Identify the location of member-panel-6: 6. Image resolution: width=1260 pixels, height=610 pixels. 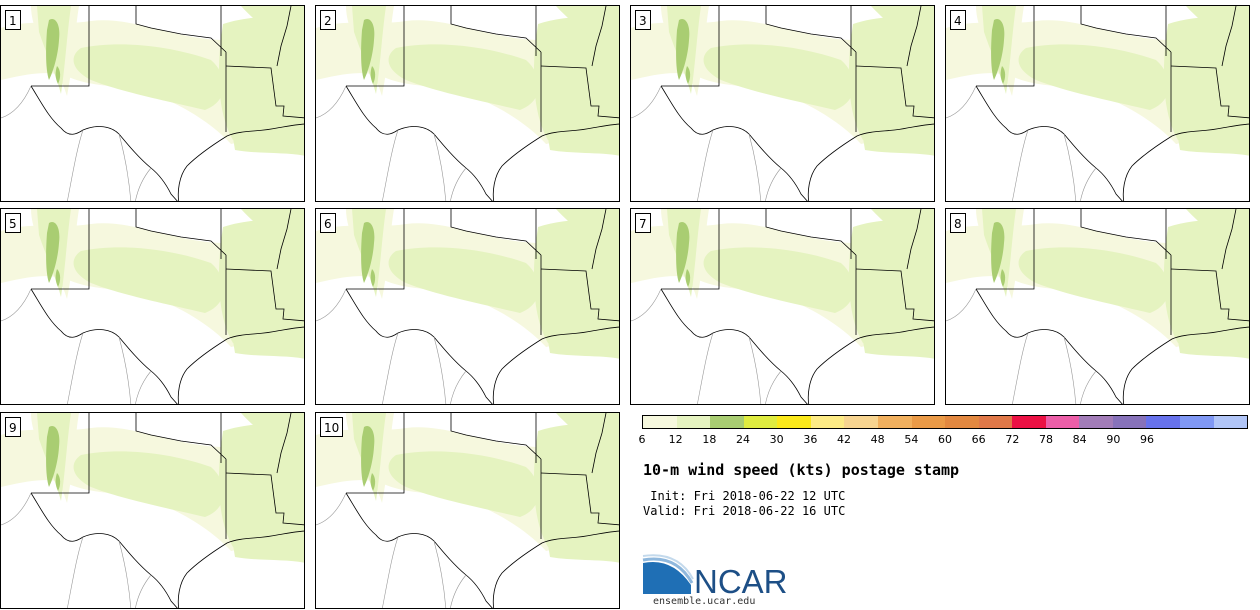
(467, 306).